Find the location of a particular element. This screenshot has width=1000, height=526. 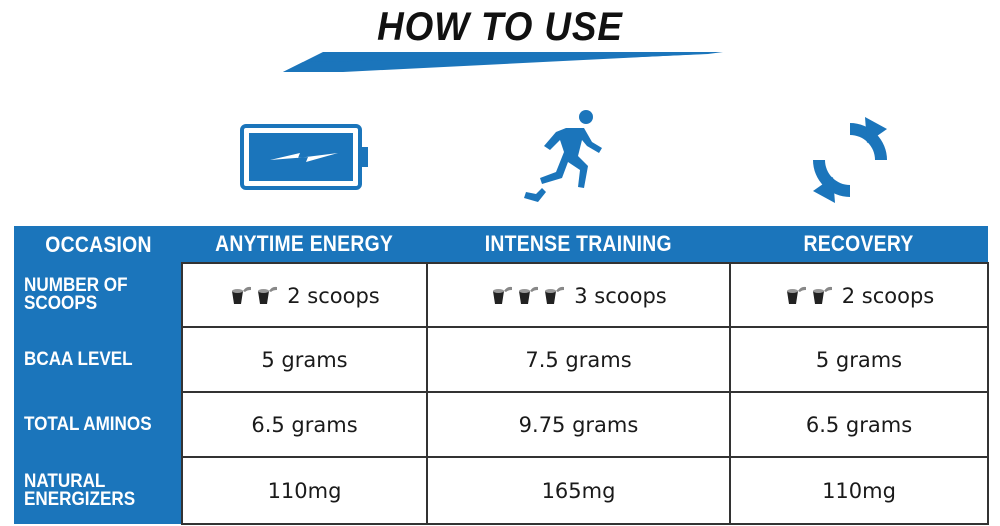

cell-scoops-recovery: 2 scoops is located at coordinates (859, 295).